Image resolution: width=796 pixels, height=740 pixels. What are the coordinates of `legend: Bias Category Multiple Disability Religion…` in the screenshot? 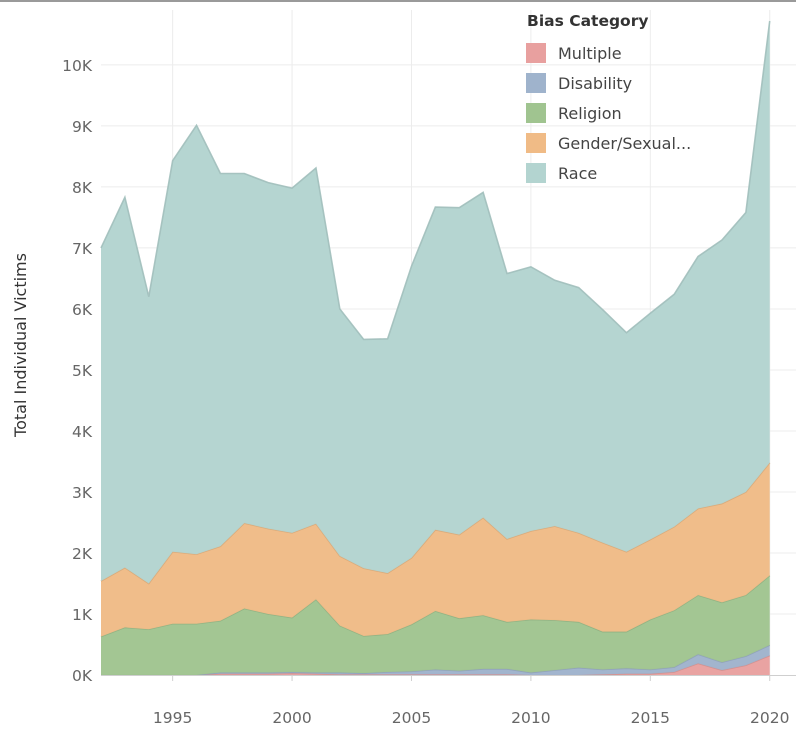 It's located at (626, 100).